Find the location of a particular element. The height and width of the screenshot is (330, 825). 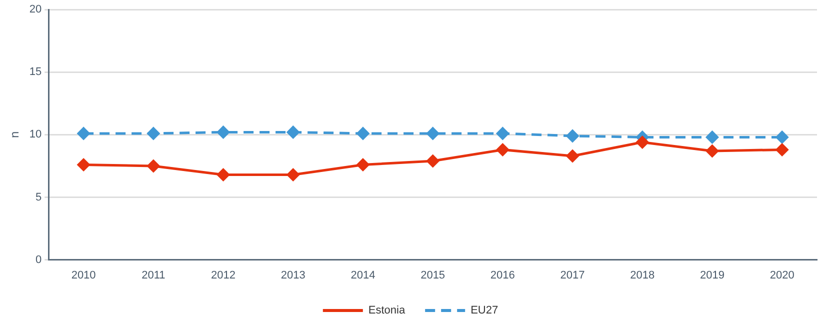

y-tick-label: 5 is located at coordinates (39, 197).